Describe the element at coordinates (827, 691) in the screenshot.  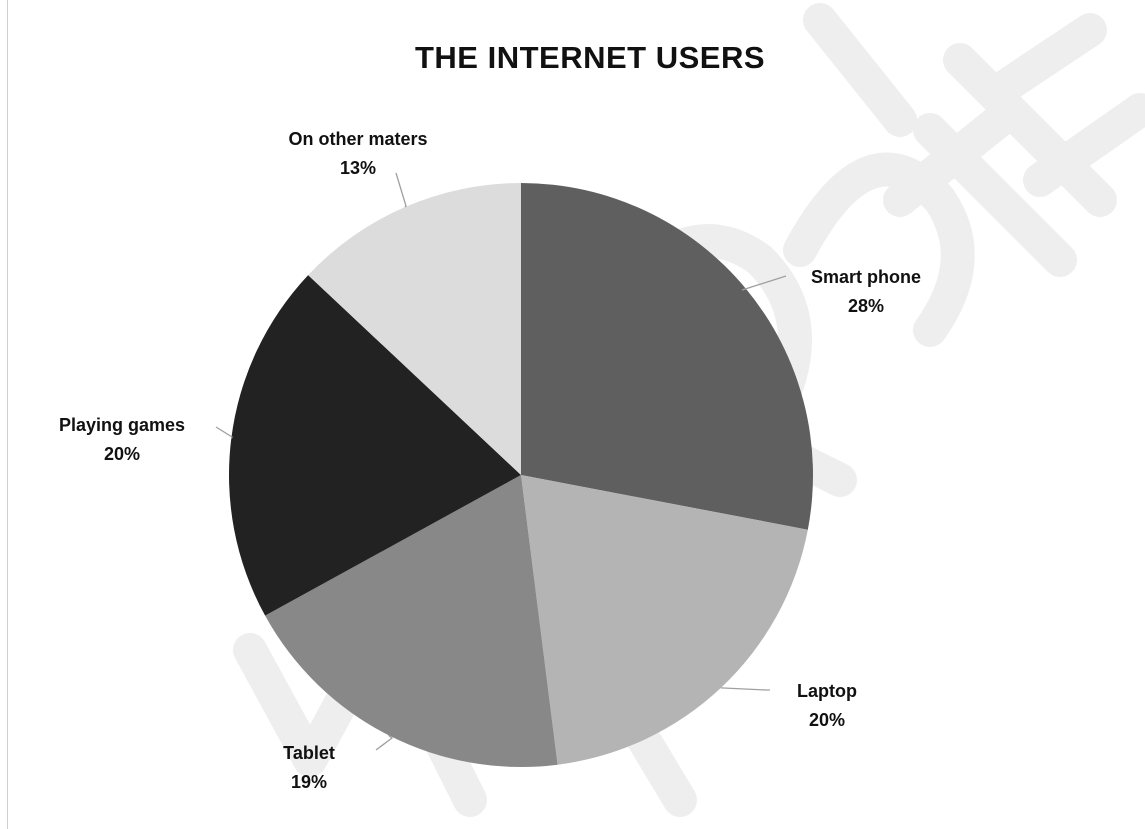
I see `slice-label-name: Laptop` at that location.